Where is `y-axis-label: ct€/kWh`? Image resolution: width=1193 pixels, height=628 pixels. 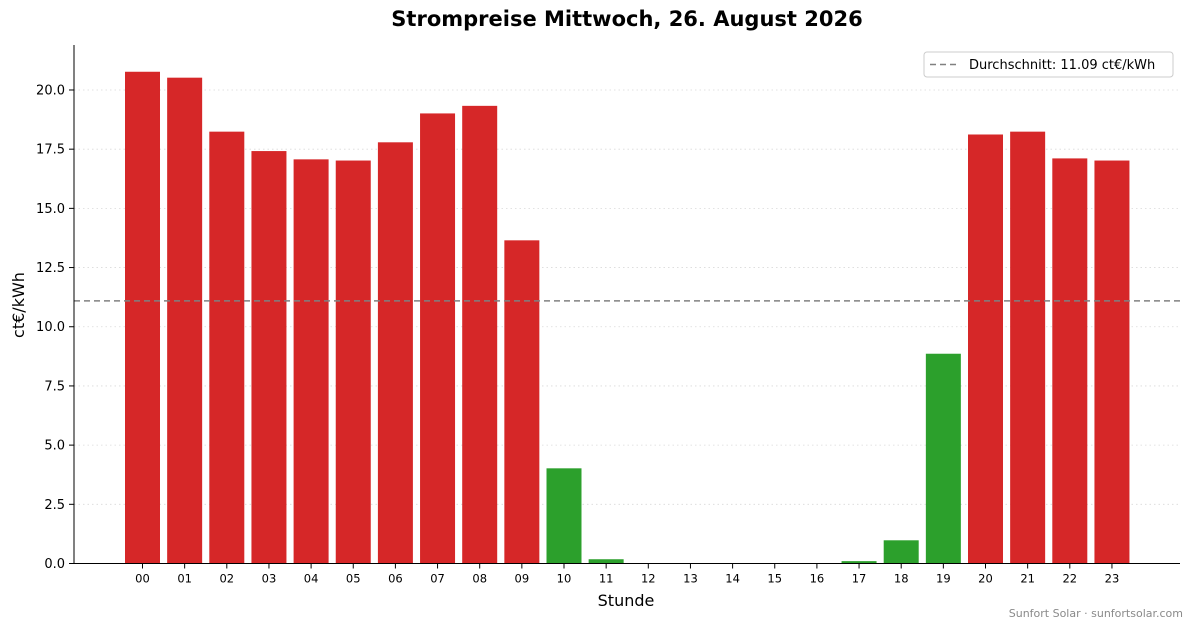 y-axis-label: ct€/kWh is located at coordinates (18, 305).